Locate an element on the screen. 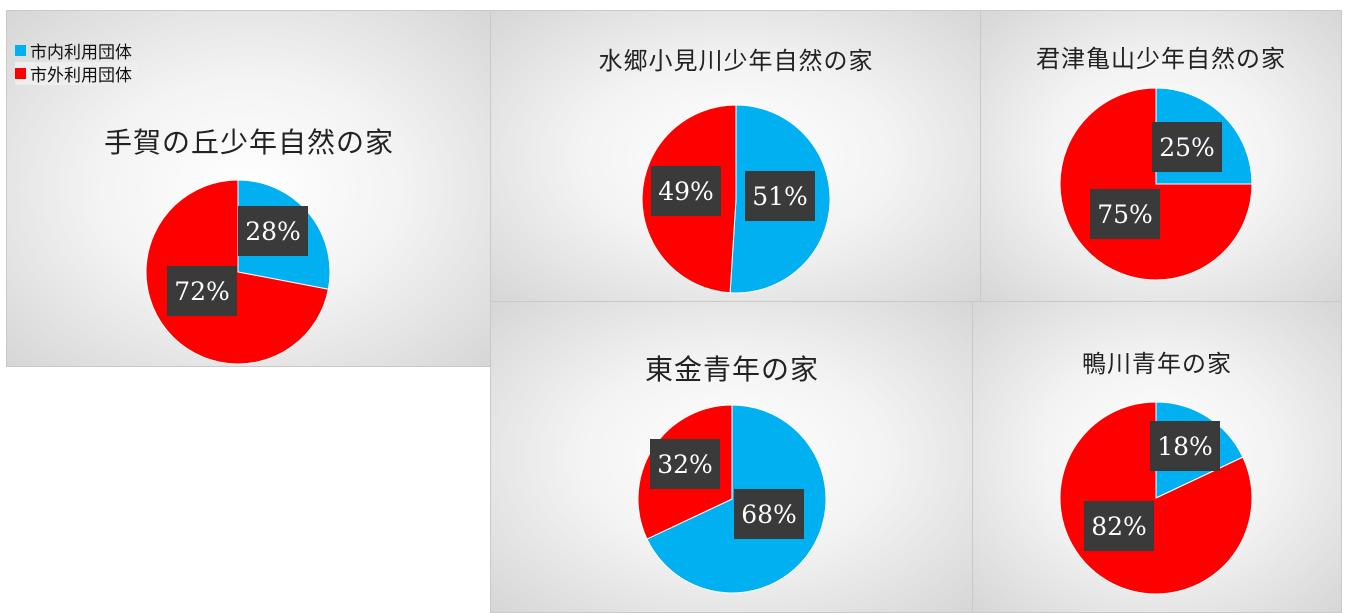  legend-swatch-outside is located at coordinates (20, 73).